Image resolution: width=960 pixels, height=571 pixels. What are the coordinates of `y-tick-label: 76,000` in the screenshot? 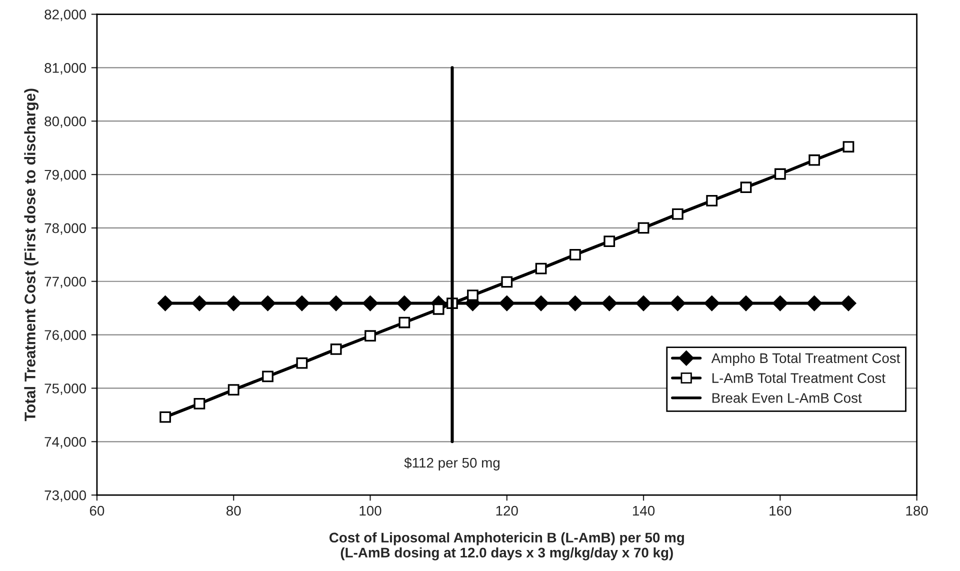 It's located at (65, 336).